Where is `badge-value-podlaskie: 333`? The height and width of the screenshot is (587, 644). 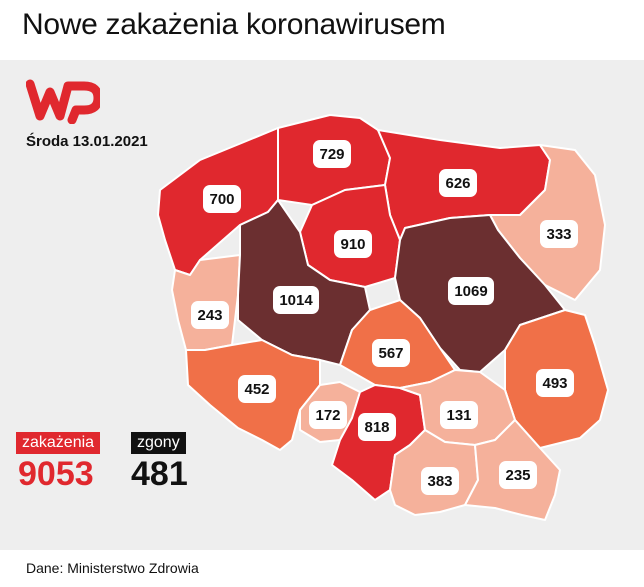
badge-value-podlaskie: 333 is located at coordinates (558, 234).